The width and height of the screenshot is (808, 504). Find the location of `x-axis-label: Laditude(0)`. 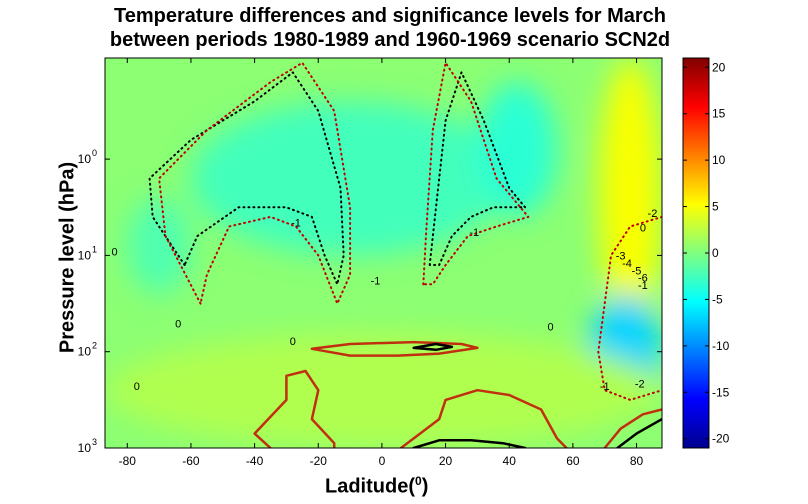

x-axis-label: Laditude(0) is located at coordinates (376, 486).